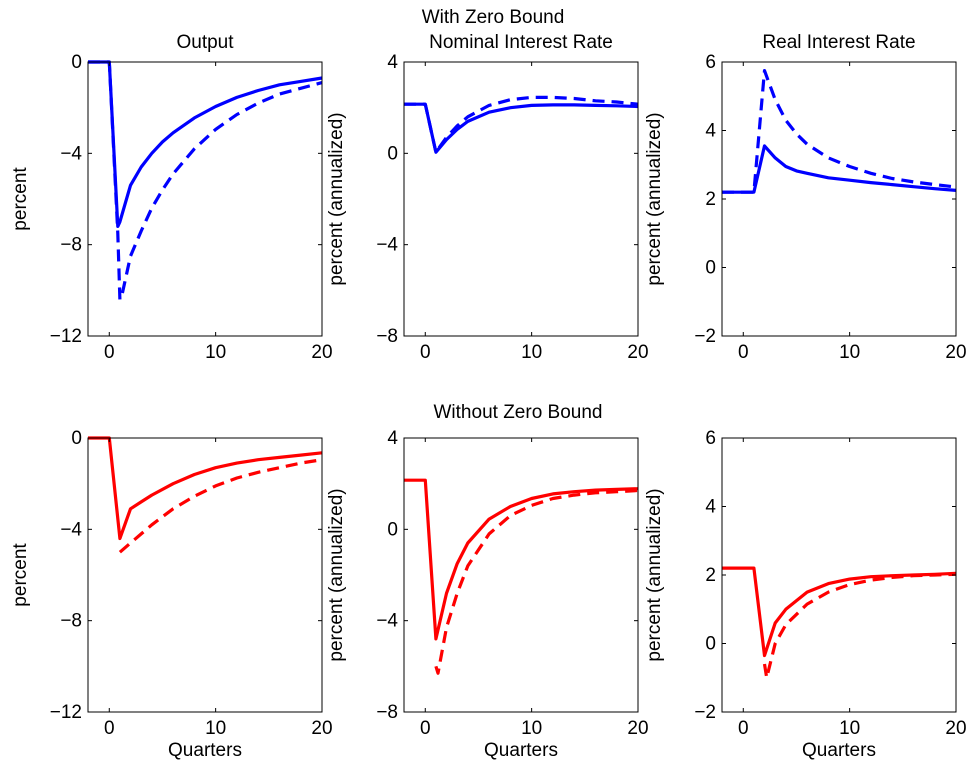  Describe the element at coordinates (531, 728) in the screenshot. I see `x-tick-label-4-1: 10` at that location.